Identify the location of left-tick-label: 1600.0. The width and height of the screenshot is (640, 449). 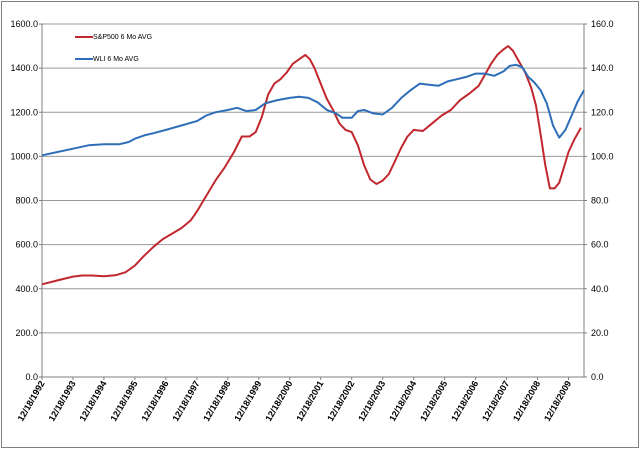
(24, 24).